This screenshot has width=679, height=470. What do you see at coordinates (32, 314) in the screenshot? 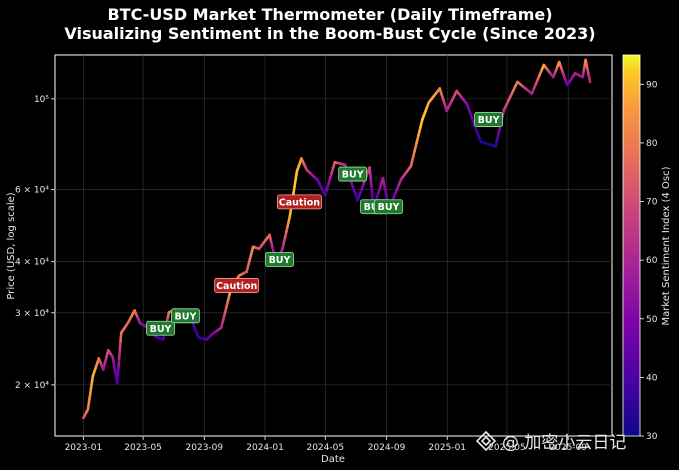
I see `y-tick-label: 3 × 10⁴` at bounding box center [32, 314].